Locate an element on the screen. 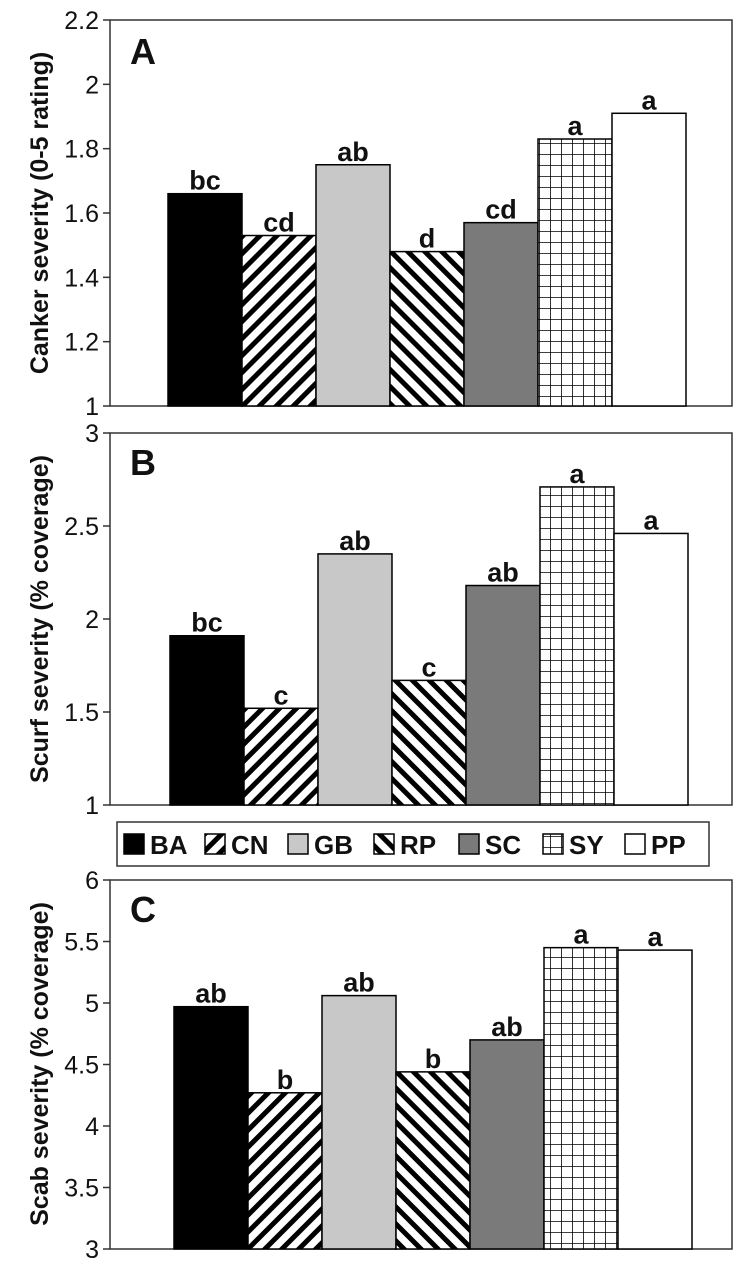  legend-label-pp: PP is located at coordinates (668, 845).